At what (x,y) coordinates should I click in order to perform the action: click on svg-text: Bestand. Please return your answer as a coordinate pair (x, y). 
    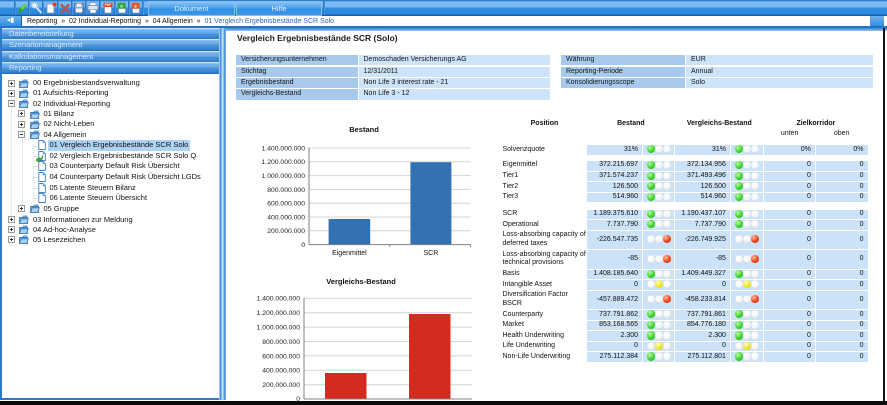
    Looking at the image, I should click on (364, 129).